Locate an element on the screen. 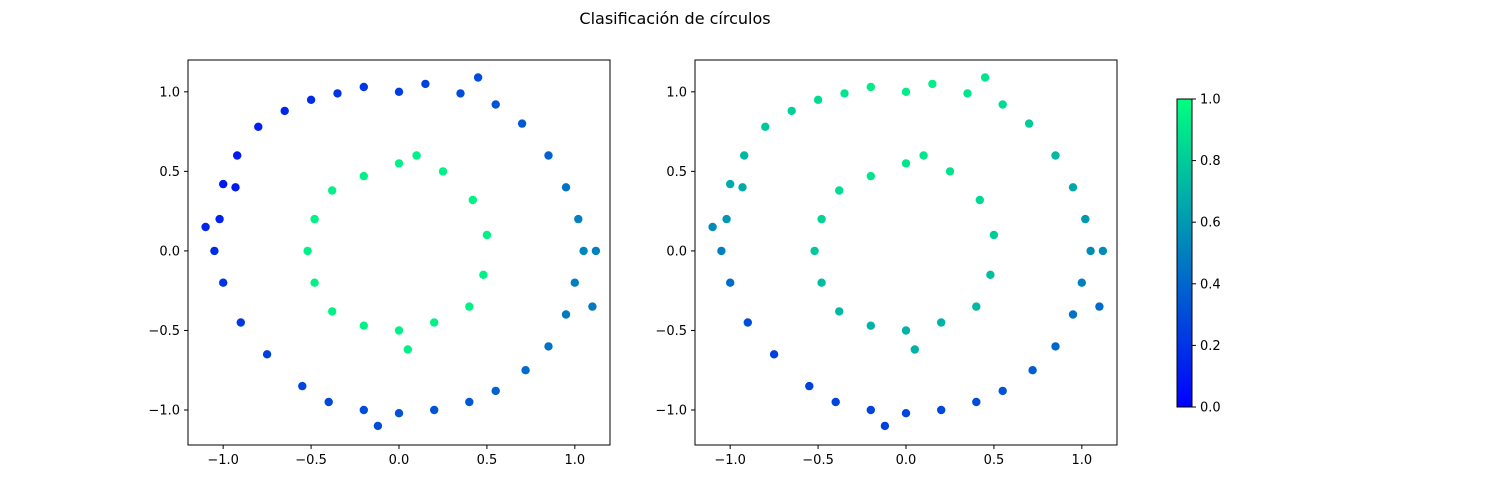 This screenshot has height=500, width=1500. colorbar-ticks: 0.0 0.2 0.4 0.6 0.8 1.0 is located at coordinates (1206, 254).